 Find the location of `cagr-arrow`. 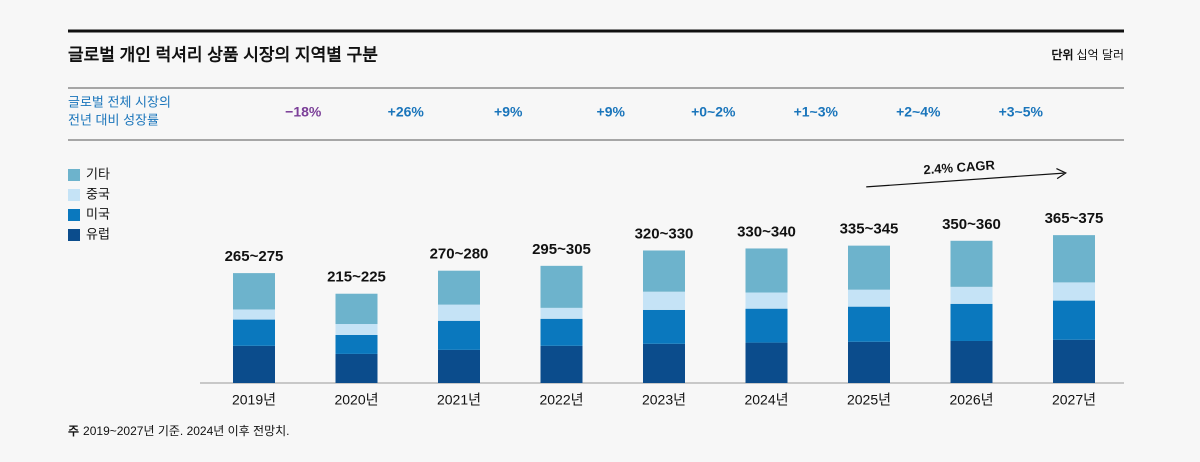

cagr-arrow is located at coordinates (965, 180).